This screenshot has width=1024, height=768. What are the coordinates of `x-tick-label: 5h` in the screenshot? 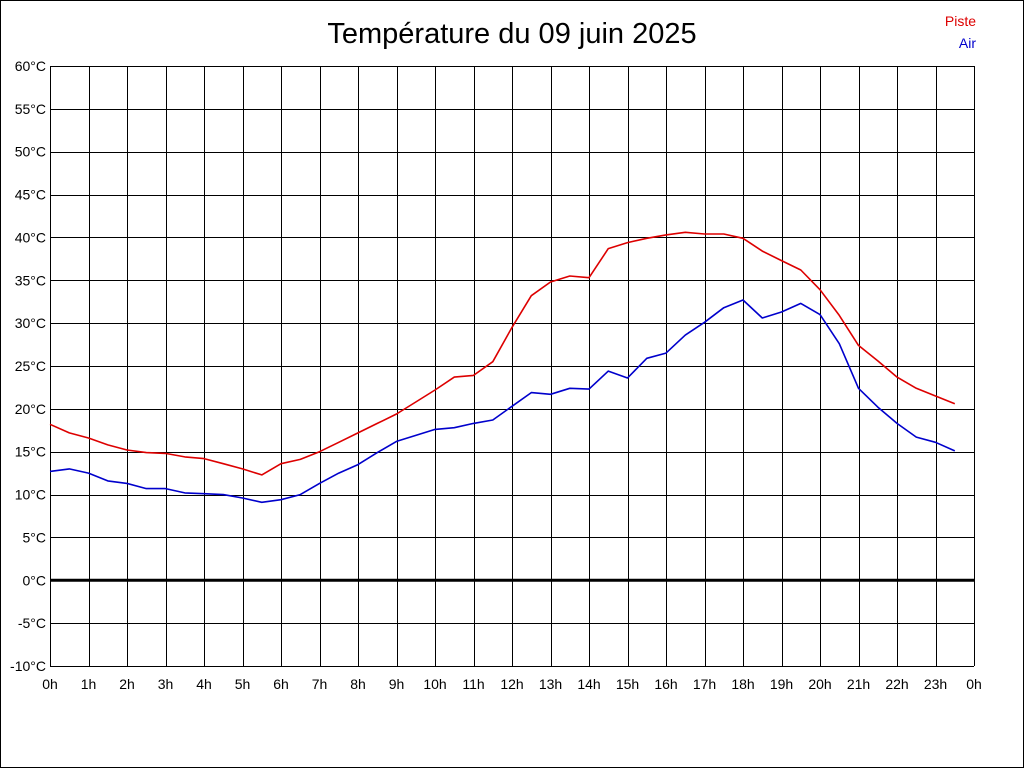 It's located at (243, 684).